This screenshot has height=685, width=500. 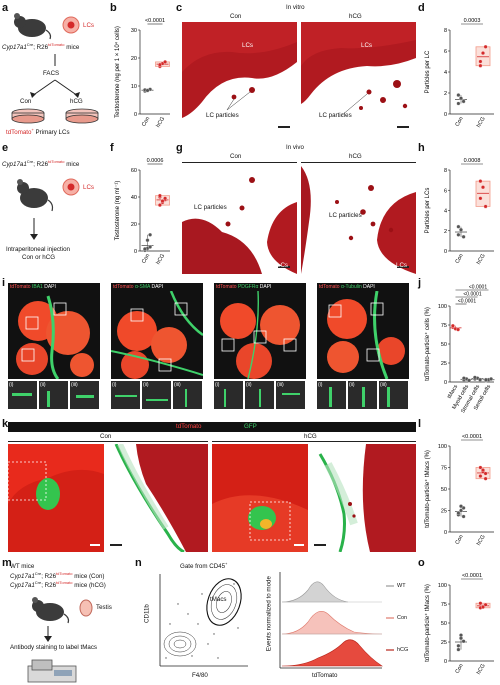 What do you see at coordinates (33, 26) in the screenshot?
I see `mouse-icon` at bounding box center [33, 26].